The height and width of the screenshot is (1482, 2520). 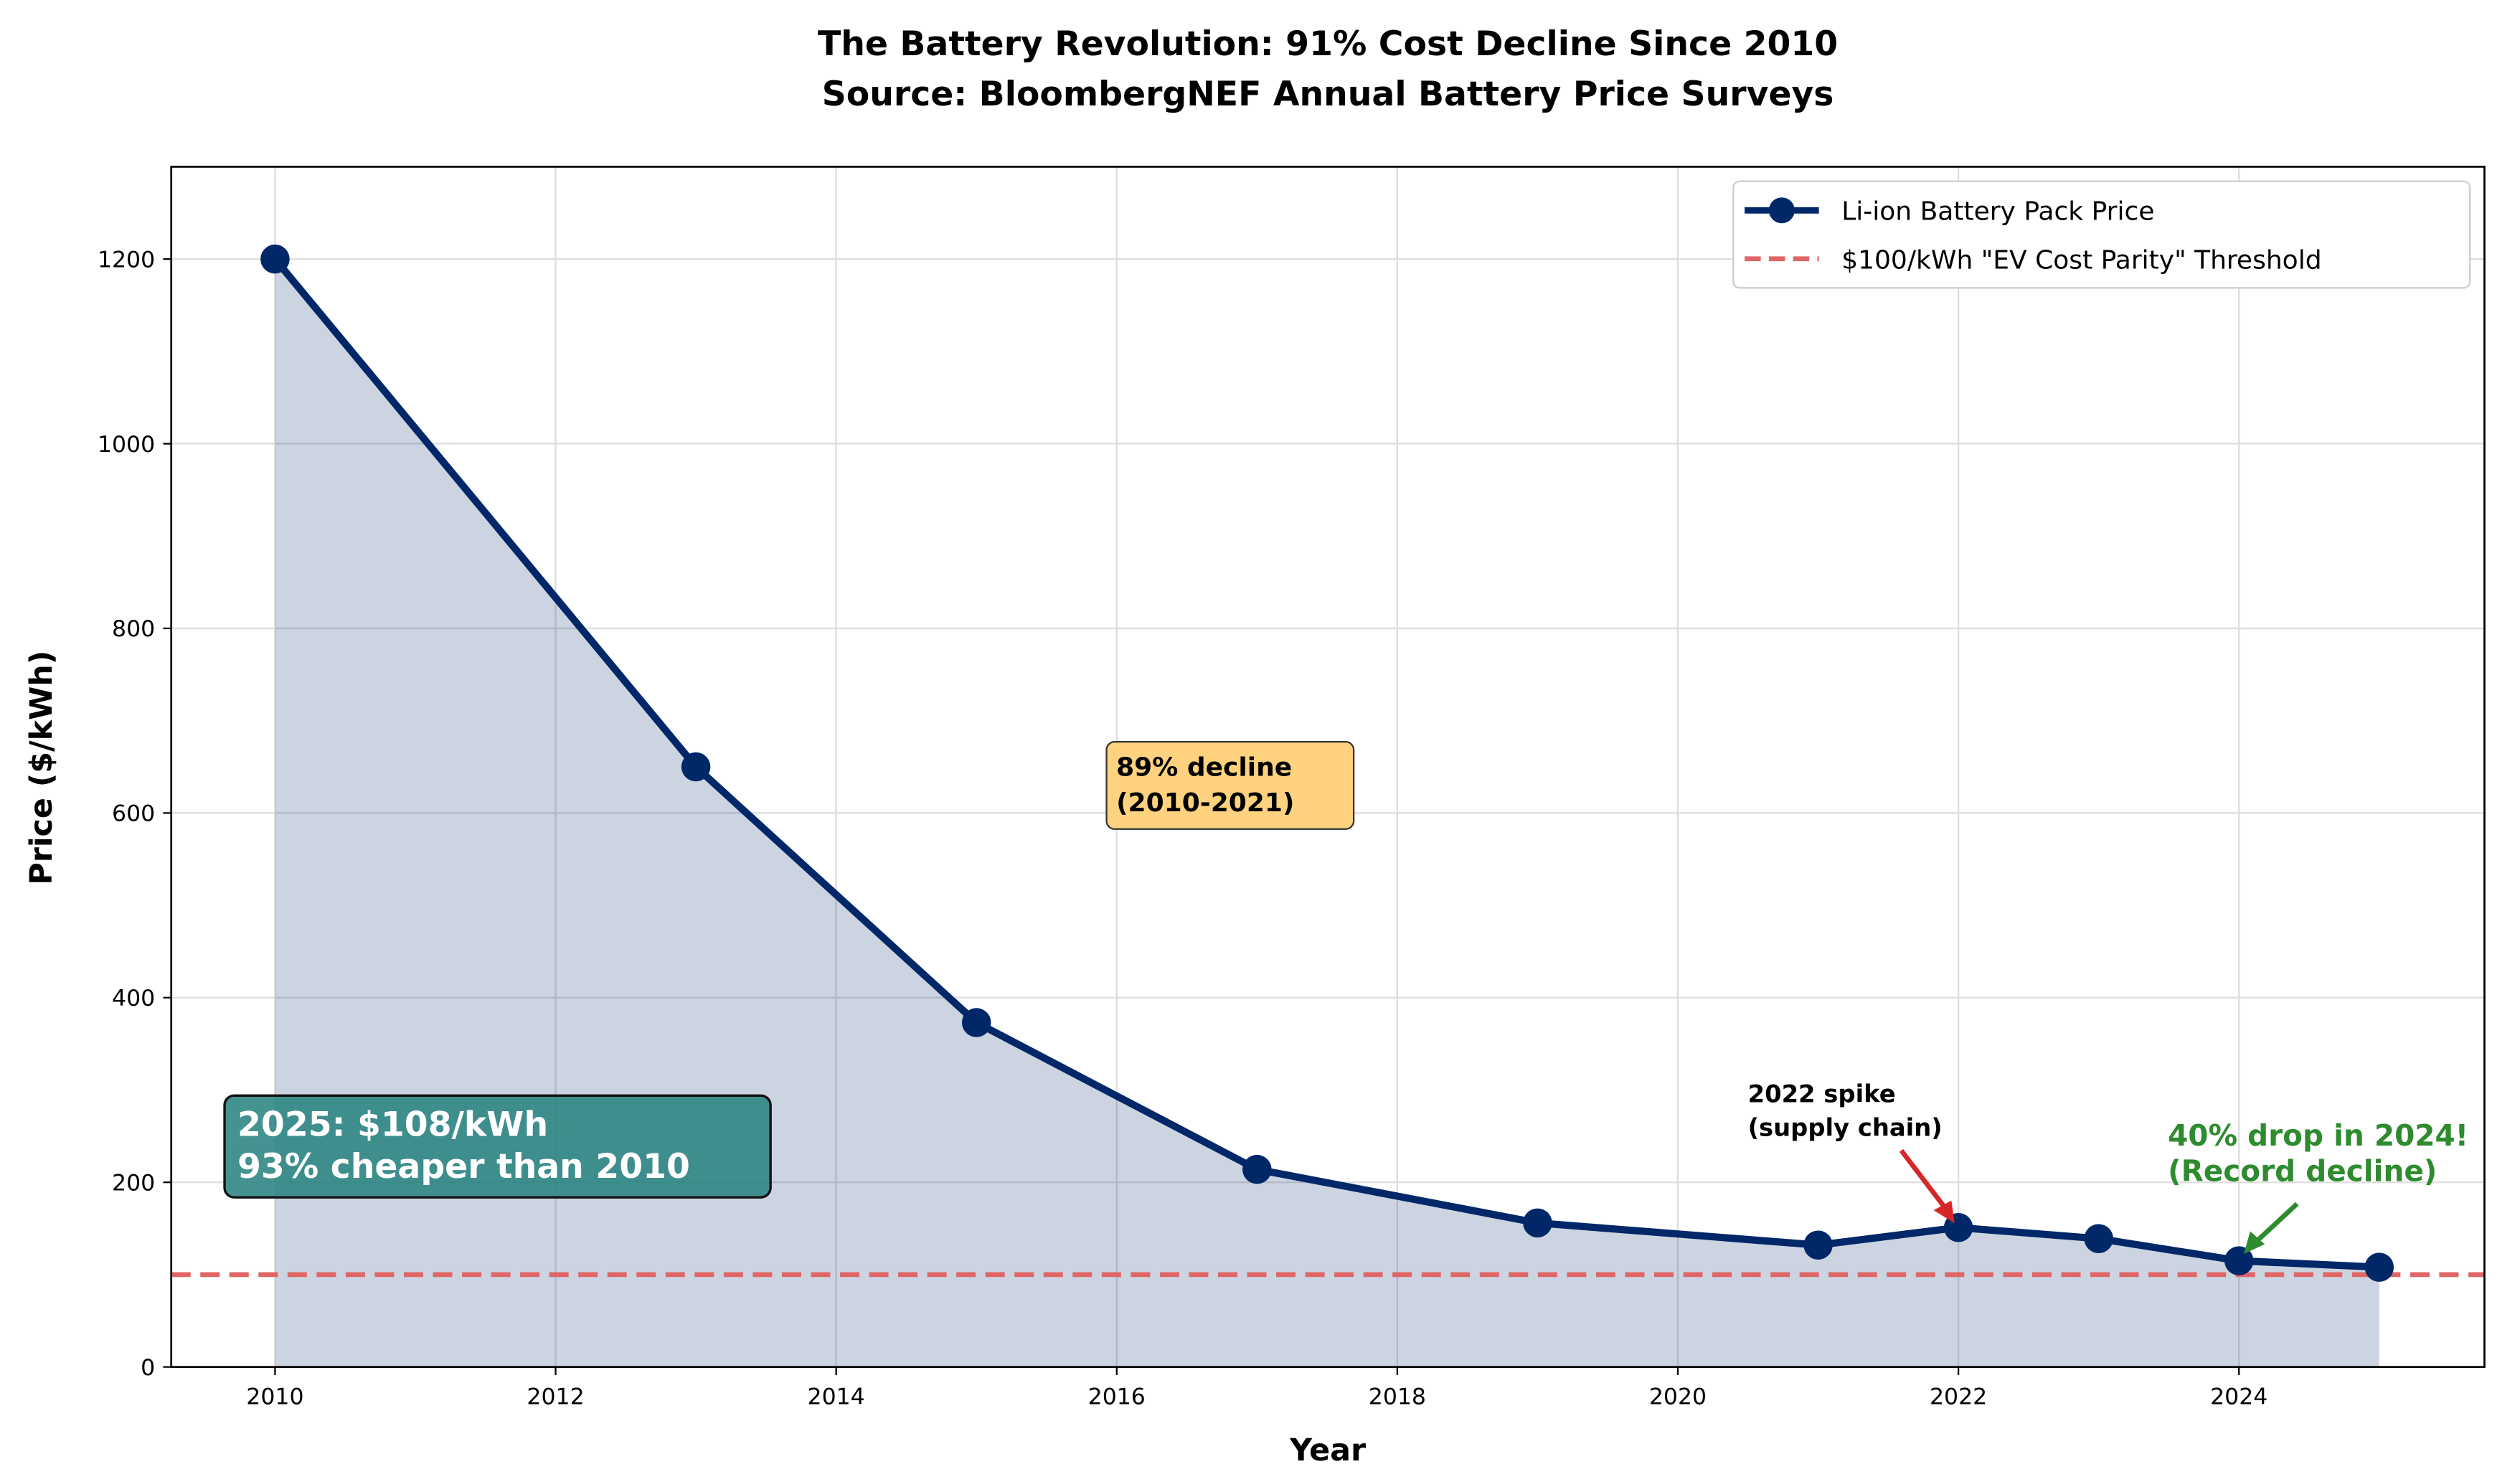 I want to click on x-axis-label: Year, so click(x=1327, y=1450).